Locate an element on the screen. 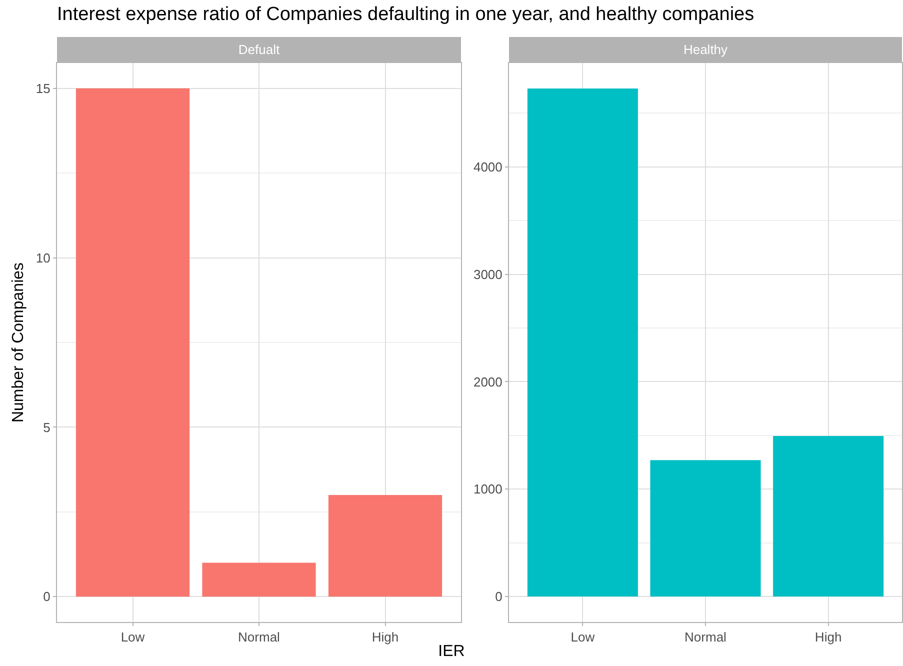  y-tick-label: 3000 is located at coordinates (487, 274).